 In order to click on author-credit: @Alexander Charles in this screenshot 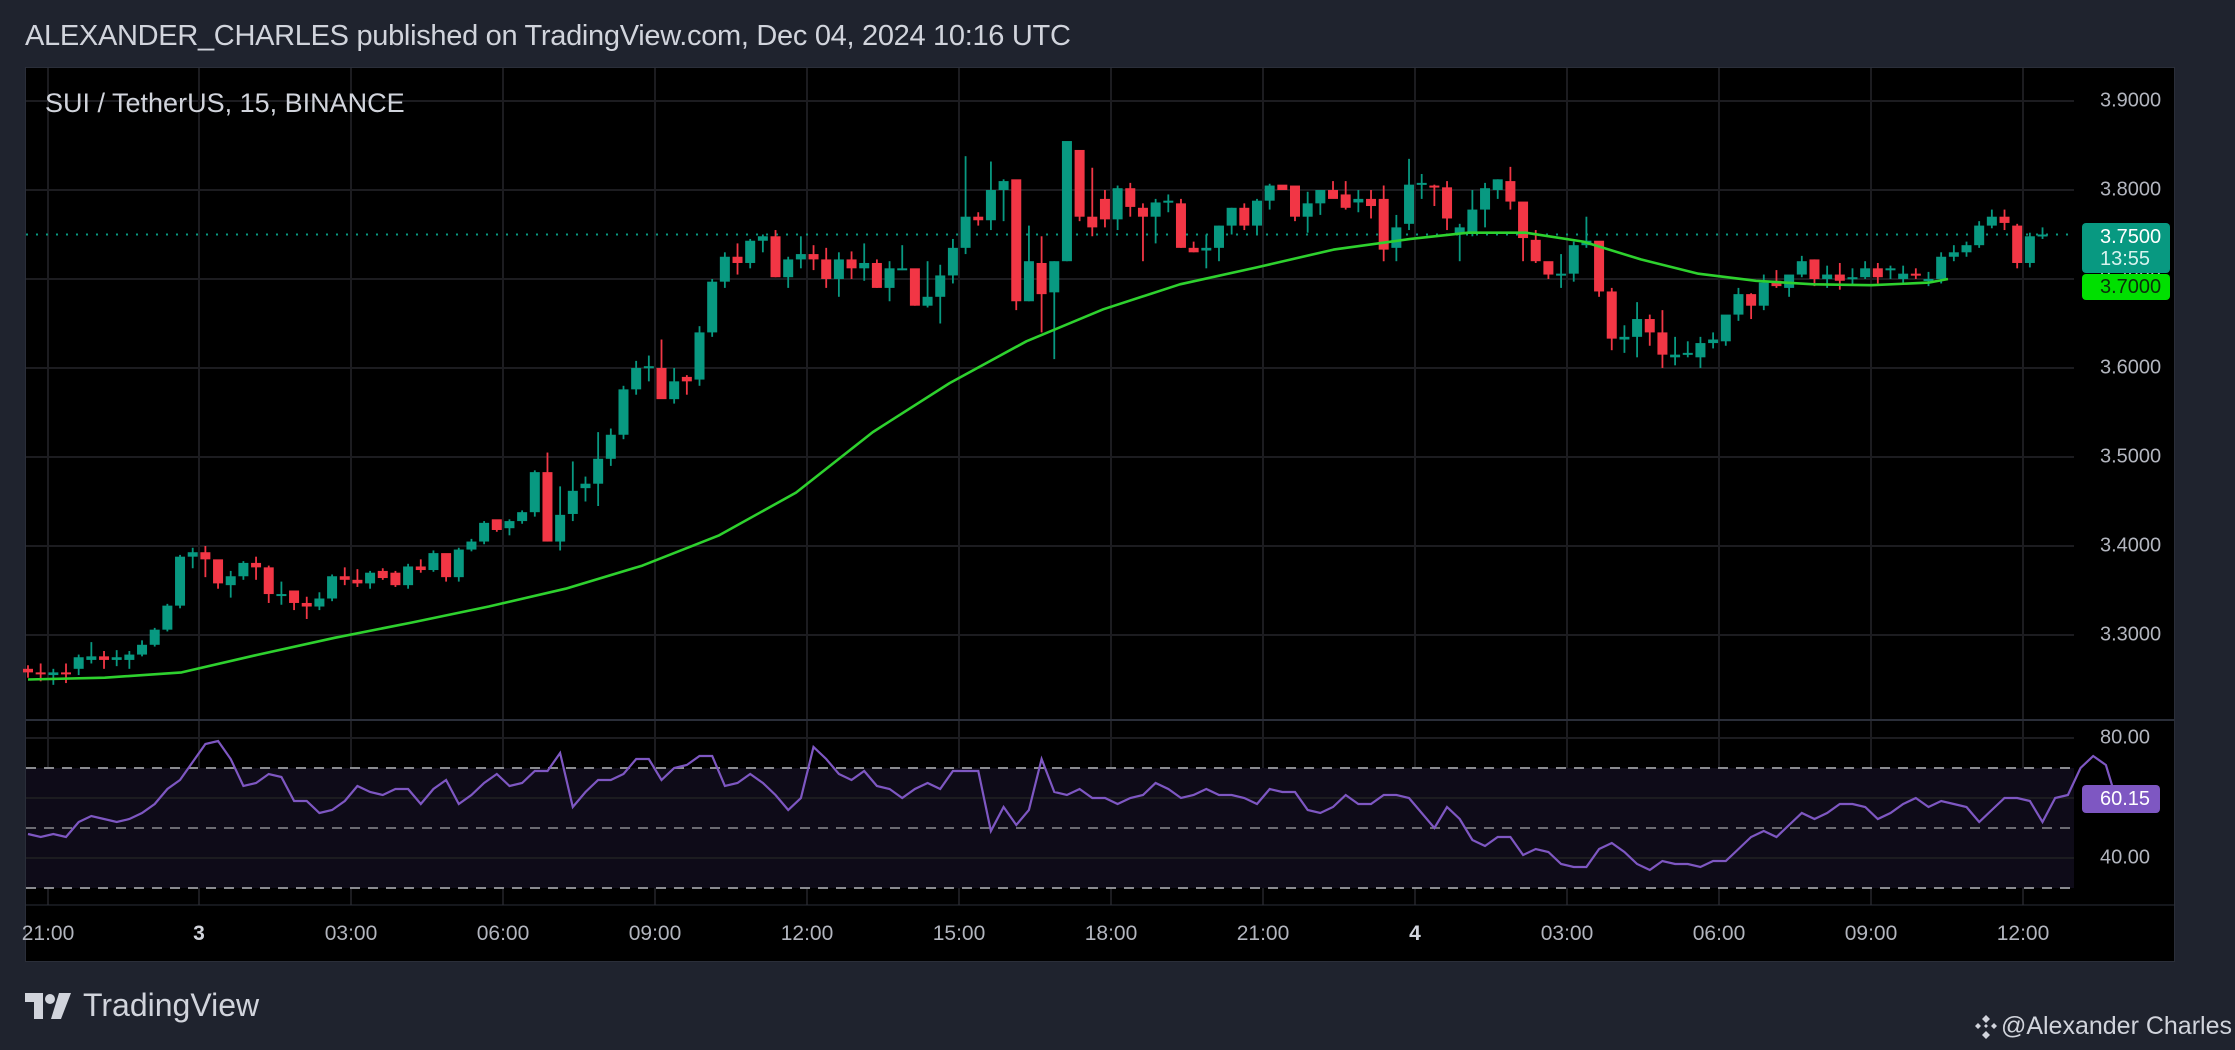, I will do `click(2103, 1026)`.